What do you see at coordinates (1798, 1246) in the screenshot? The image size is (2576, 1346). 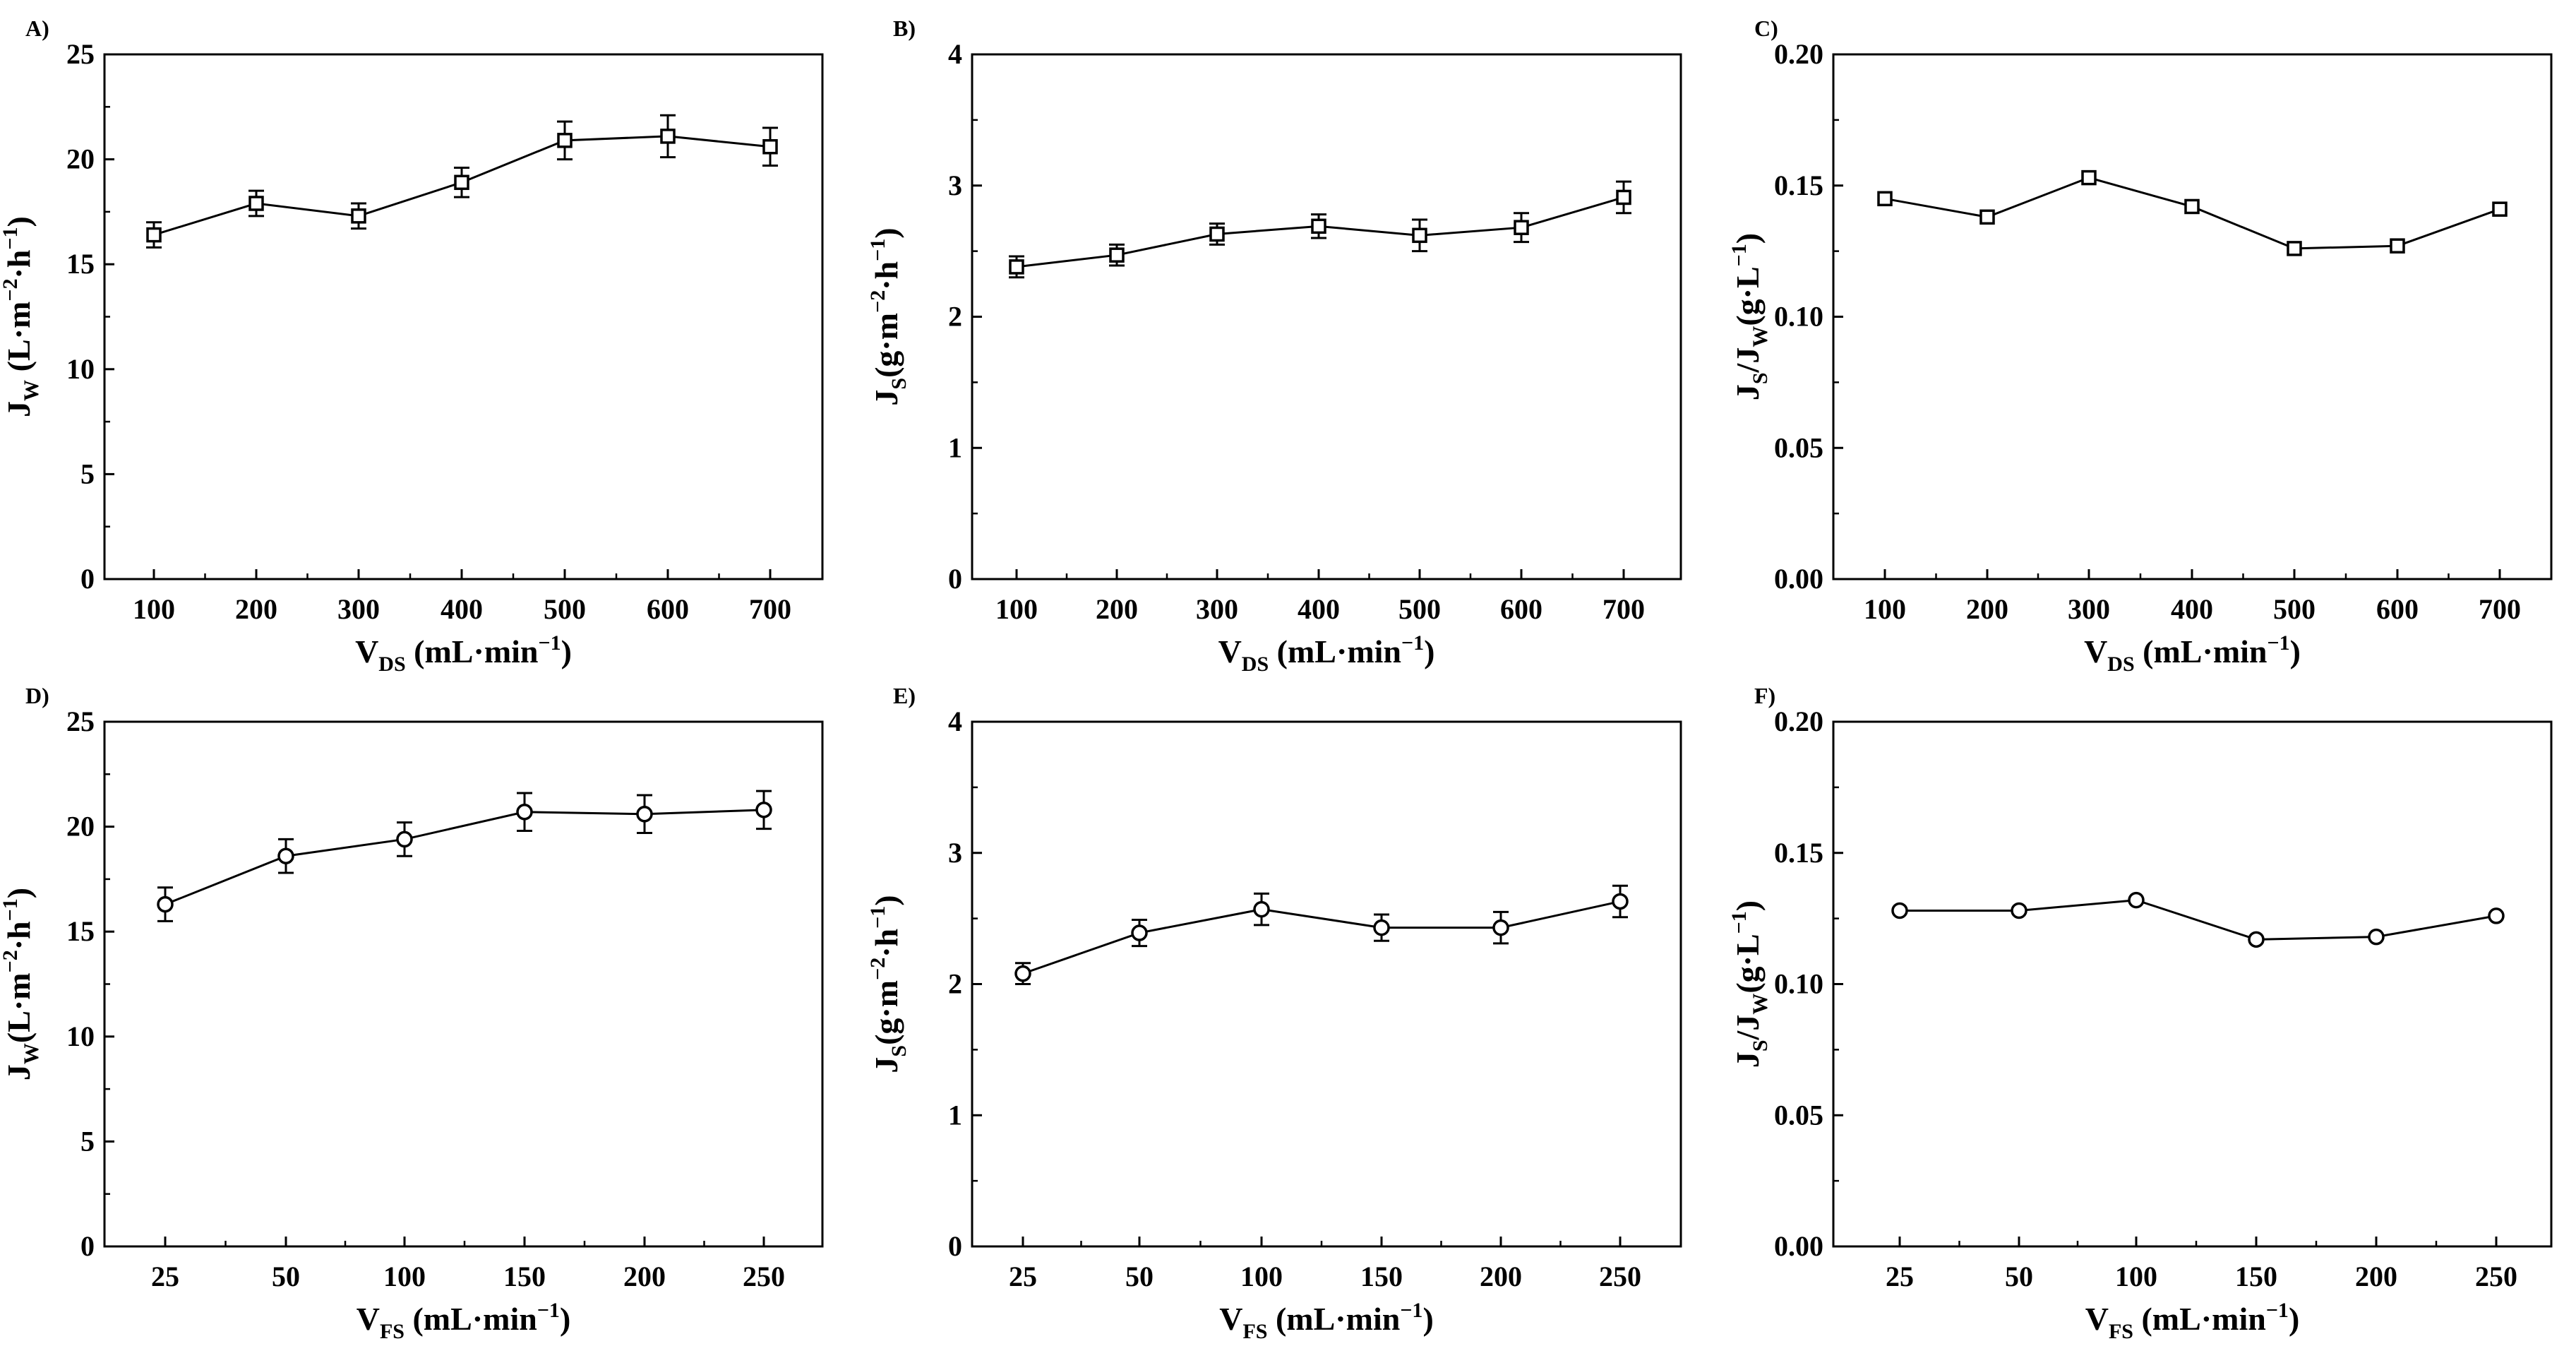 I see `y-tick-label: 0.00` at bounding box center [1798, 1246].